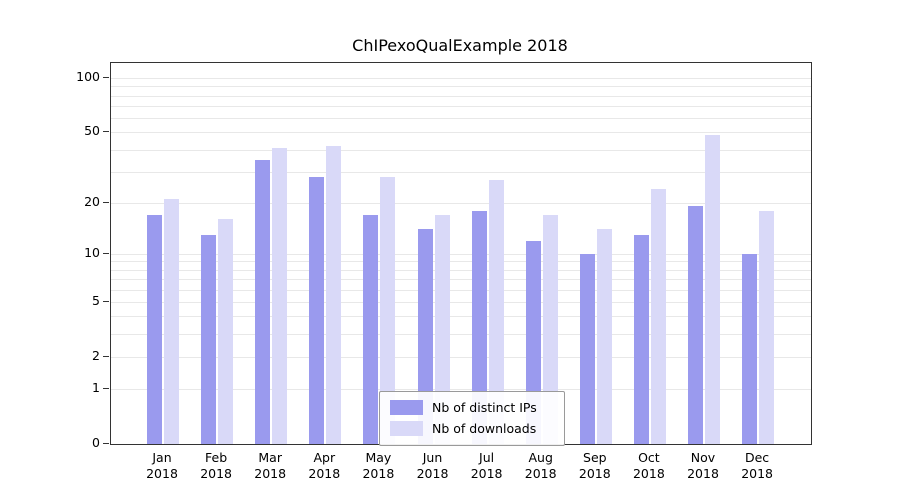  I want to click on y-tick-label: 5, so click(96, 300).